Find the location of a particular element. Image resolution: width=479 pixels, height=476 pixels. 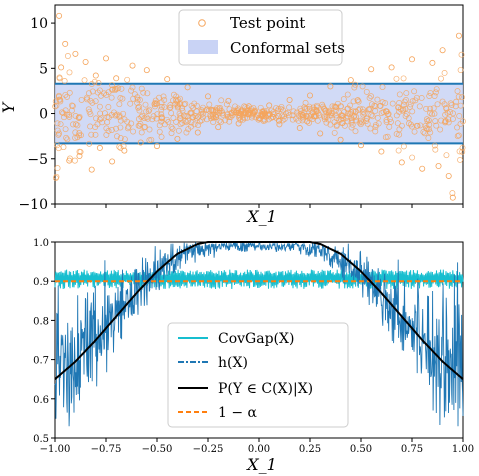

bottom-legend: CovGap(X) h(X) P(Y ∈ C(X)|X) 1 − α is located at coordinates (258, 375).